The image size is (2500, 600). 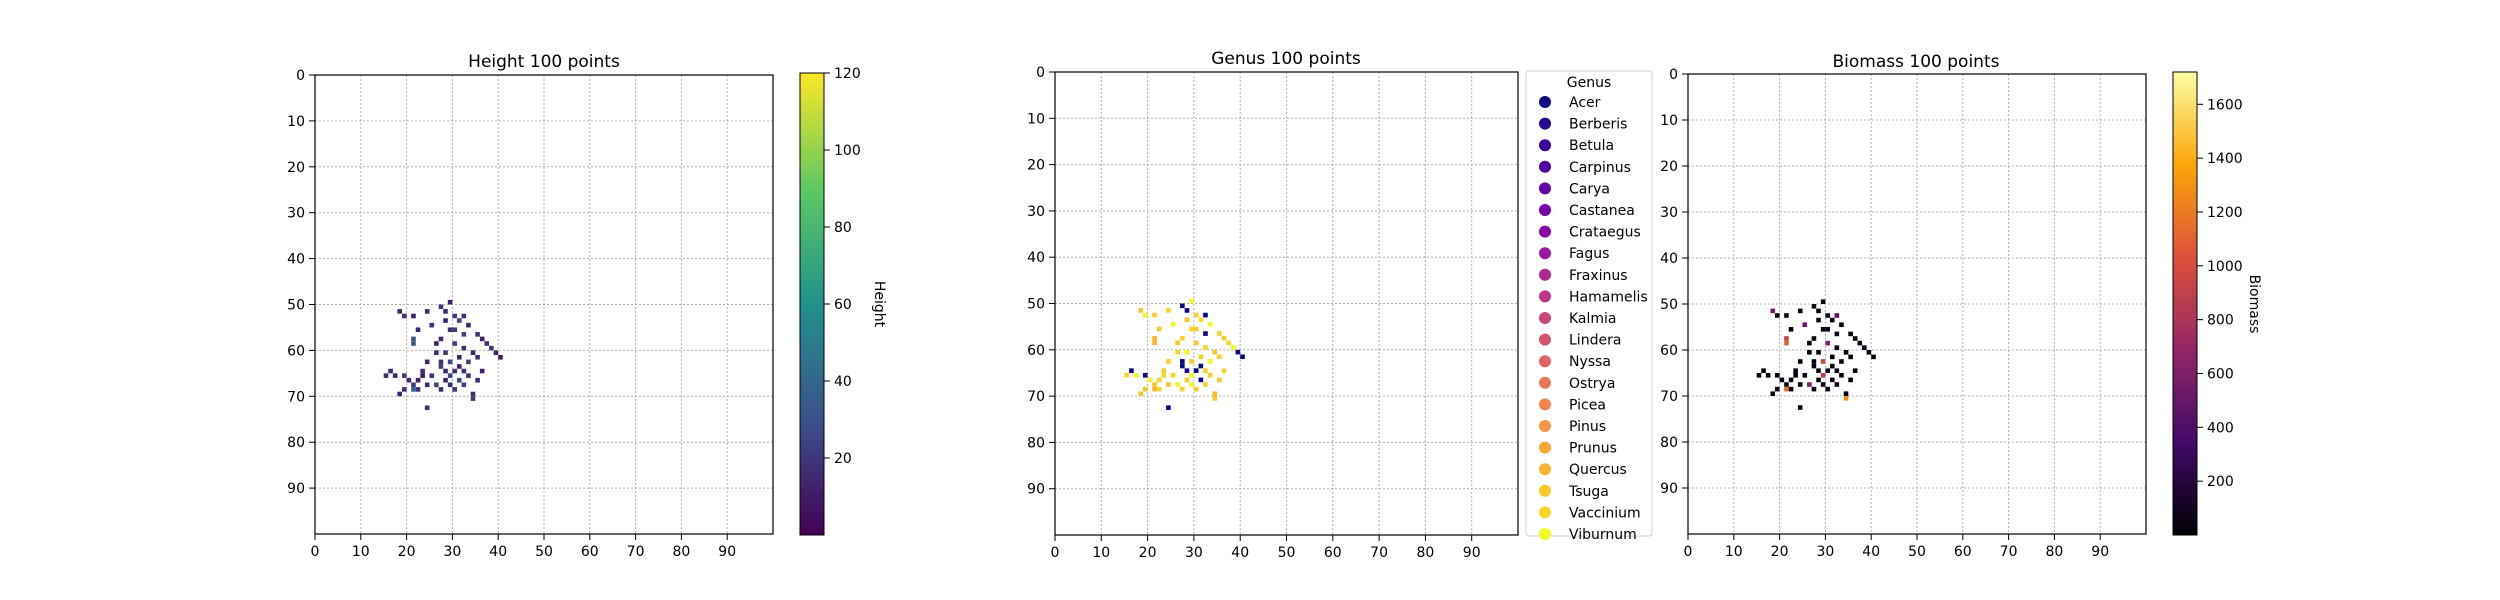 What do you see at coordinates (1588, 492) in the screenshot?
I see `genus-legend-label: Tsuga` at bounding box center [1588, 492].